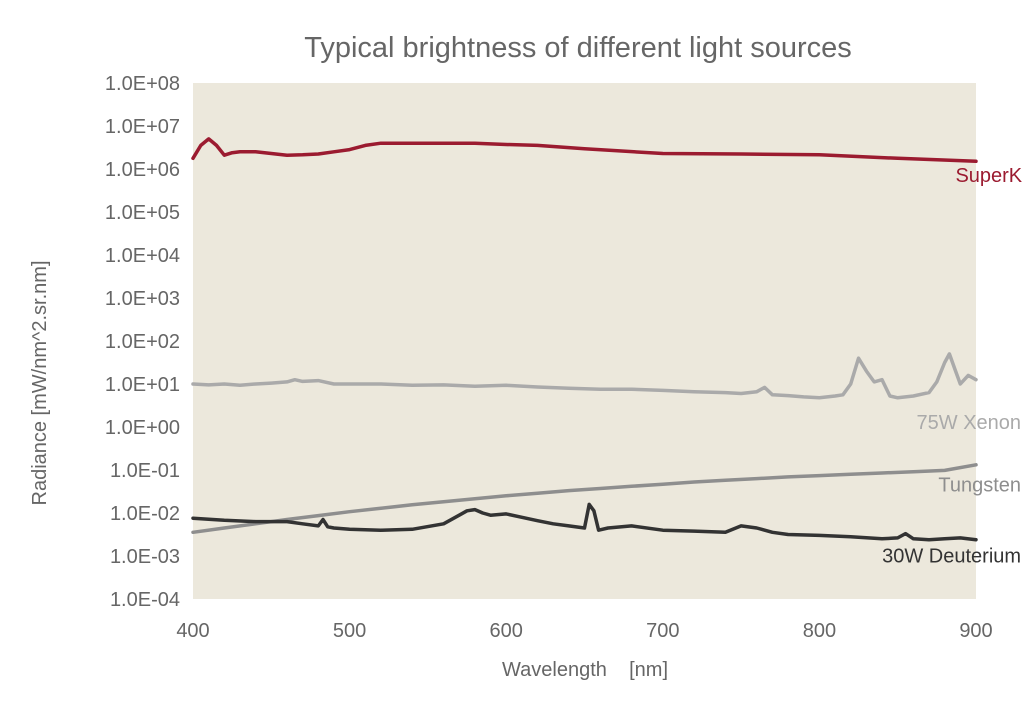 The image size is (1024, 702). What do you see at coordinates (975, 631) in the screenshot?
I see `x-tick-label: 900` at bounding box center [975, 631].